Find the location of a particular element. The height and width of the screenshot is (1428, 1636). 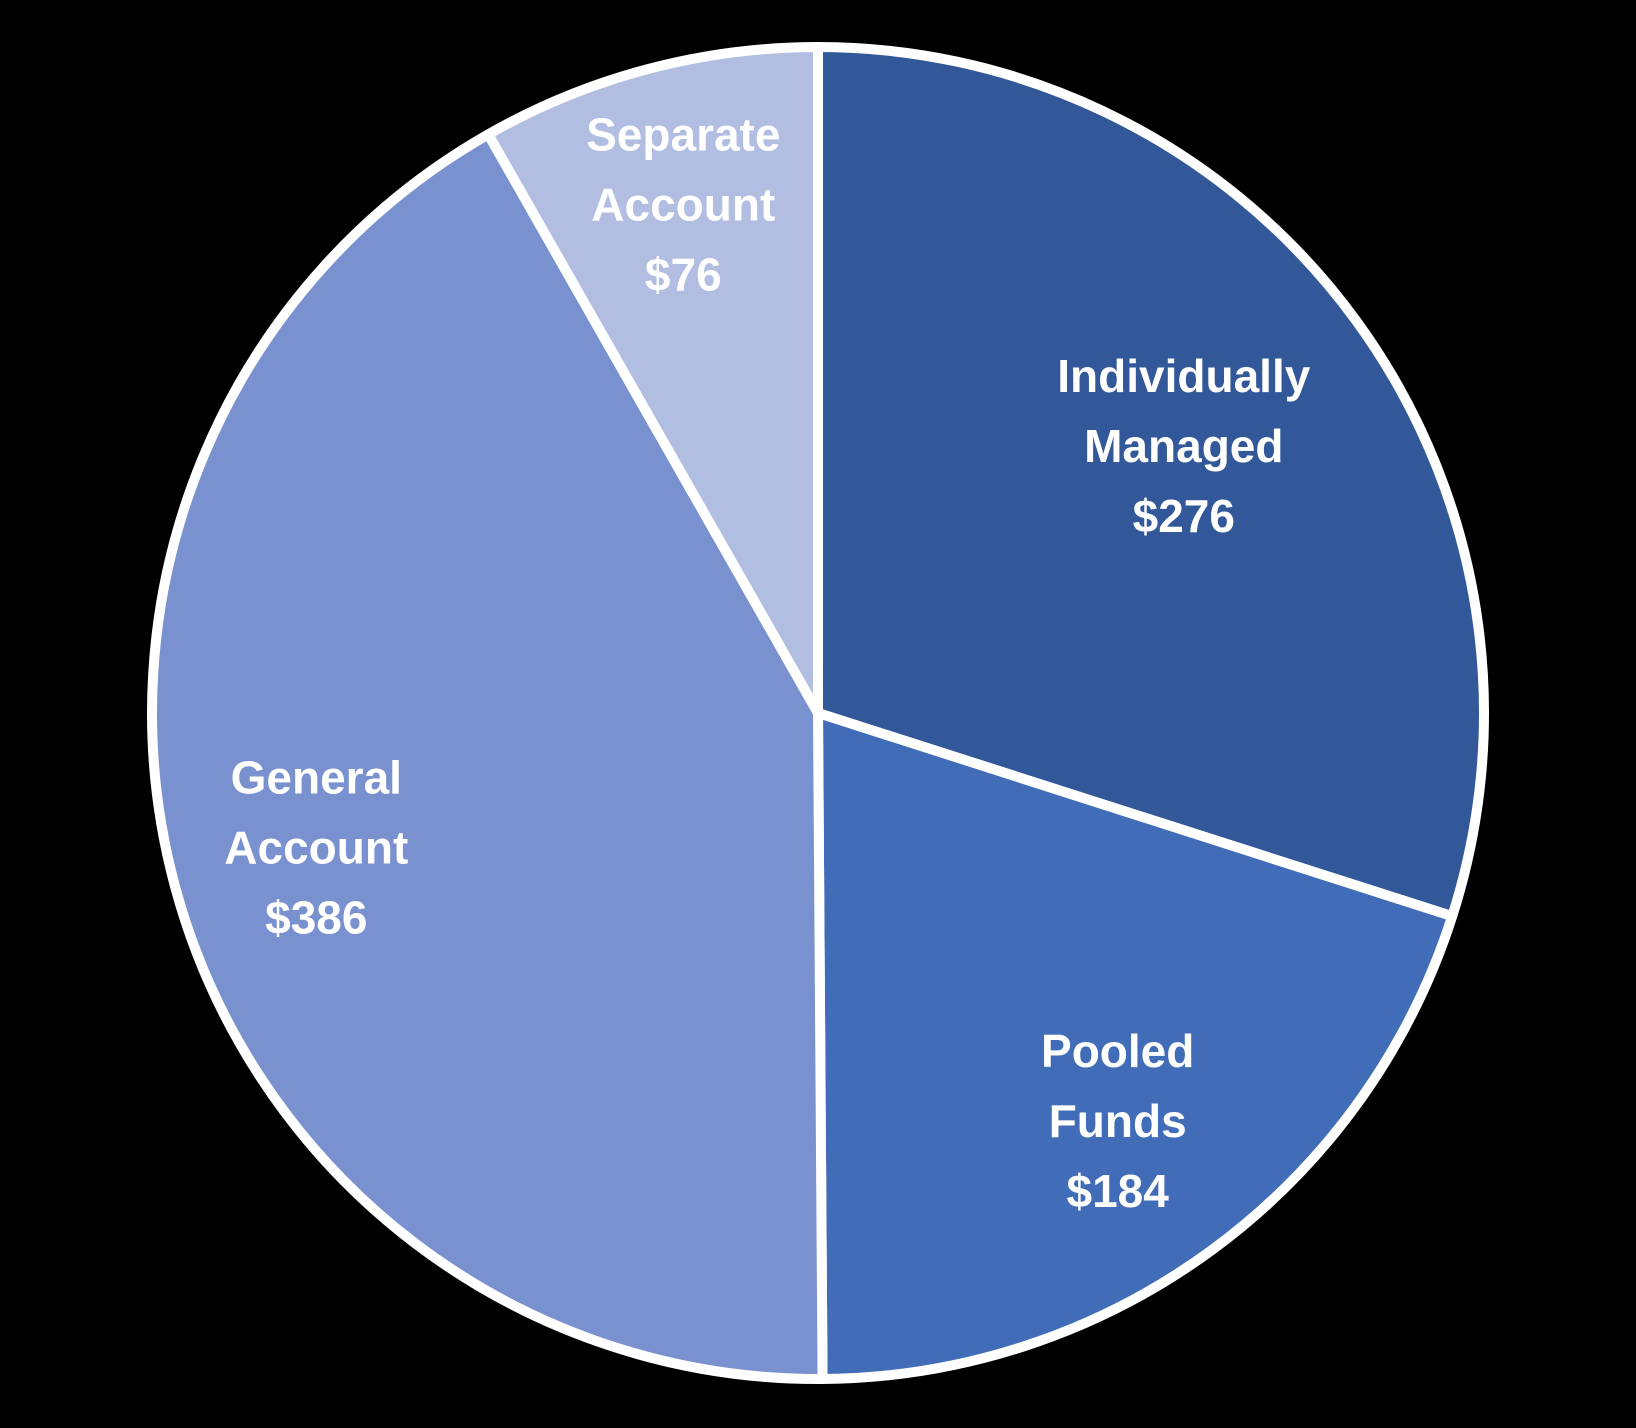

pie-label-line: $76 is located at coordinates (683, 274).